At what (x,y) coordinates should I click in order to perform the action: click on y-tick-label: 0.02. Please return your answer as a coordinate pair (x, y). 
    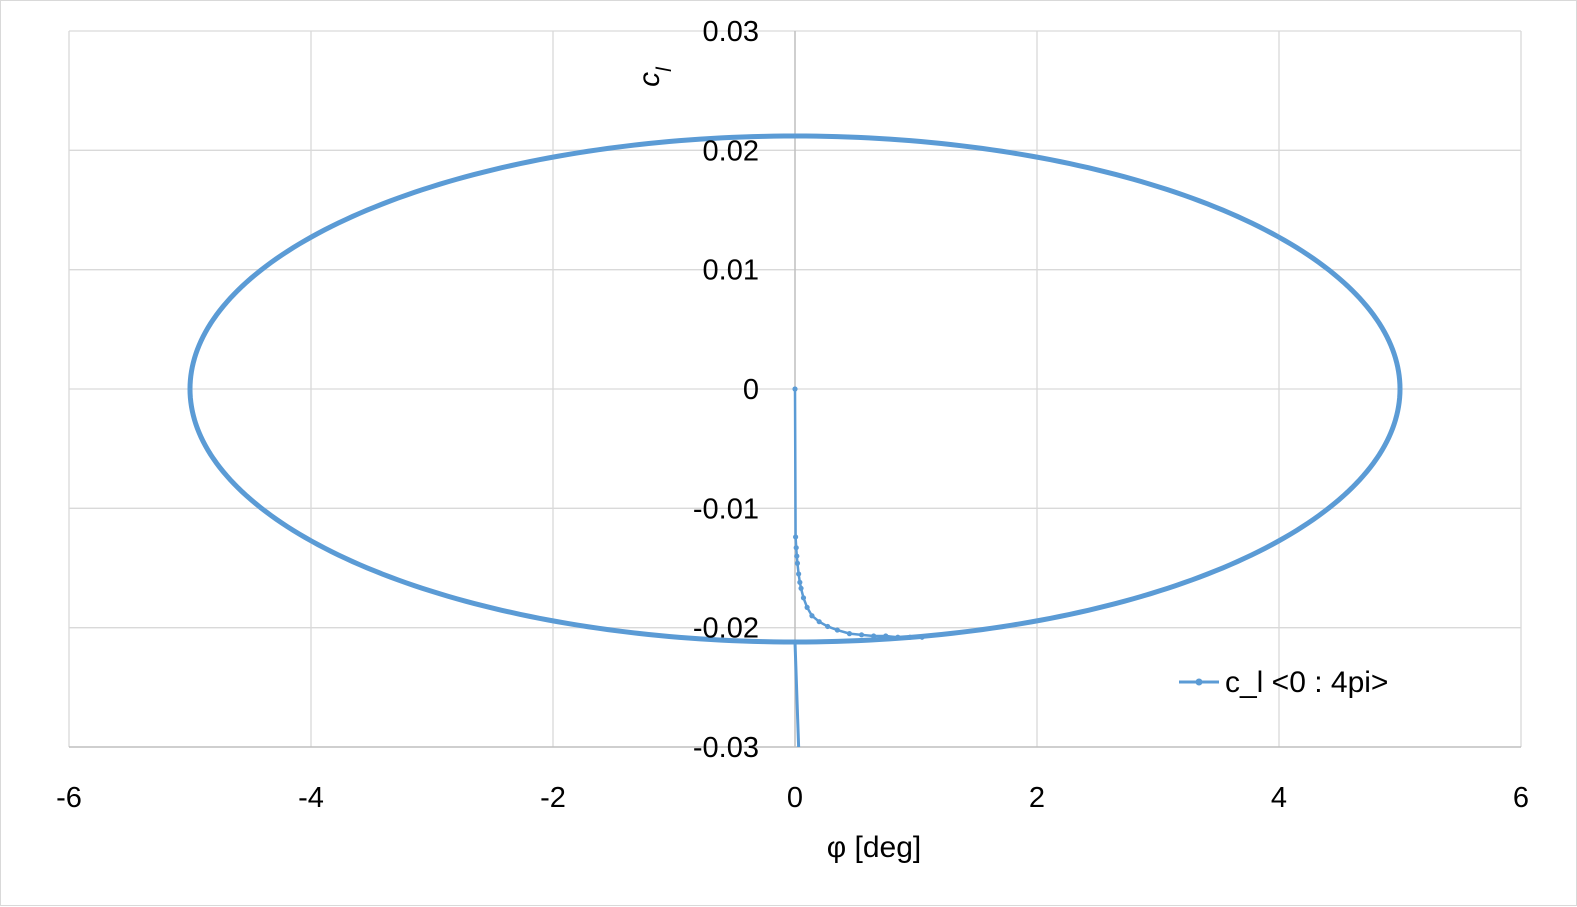
    Looking at the image, I should click on (731, 151).